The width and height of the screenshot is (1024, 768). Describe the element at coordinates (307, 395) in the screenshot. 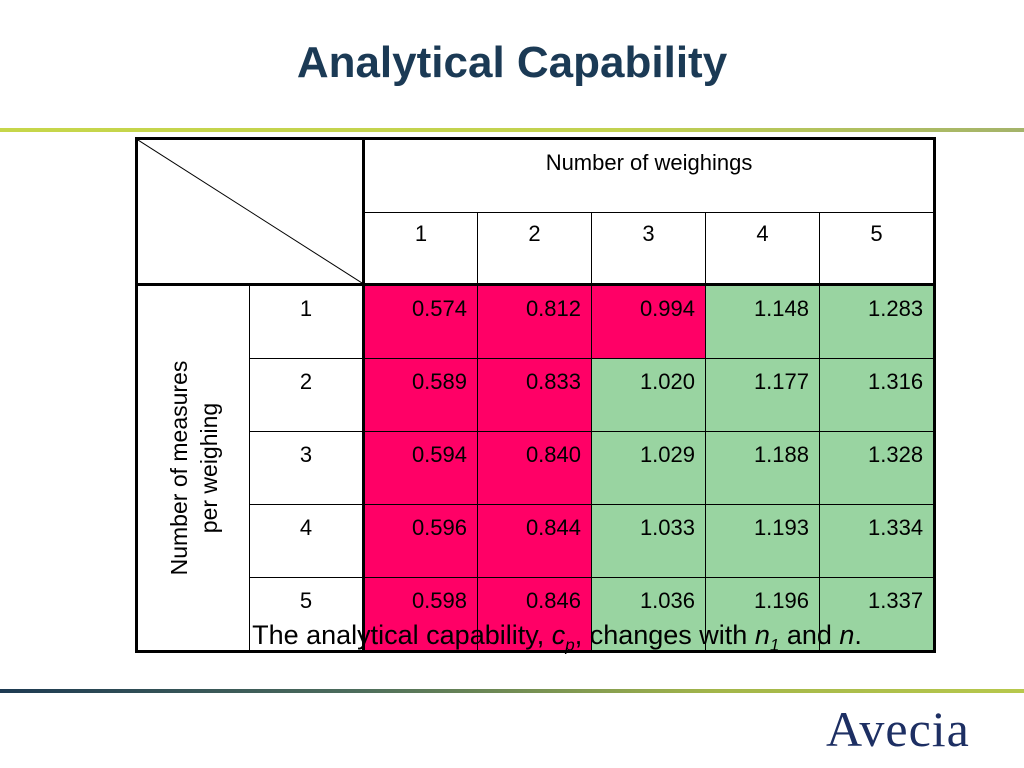

I see `row-header: 2` at that location.